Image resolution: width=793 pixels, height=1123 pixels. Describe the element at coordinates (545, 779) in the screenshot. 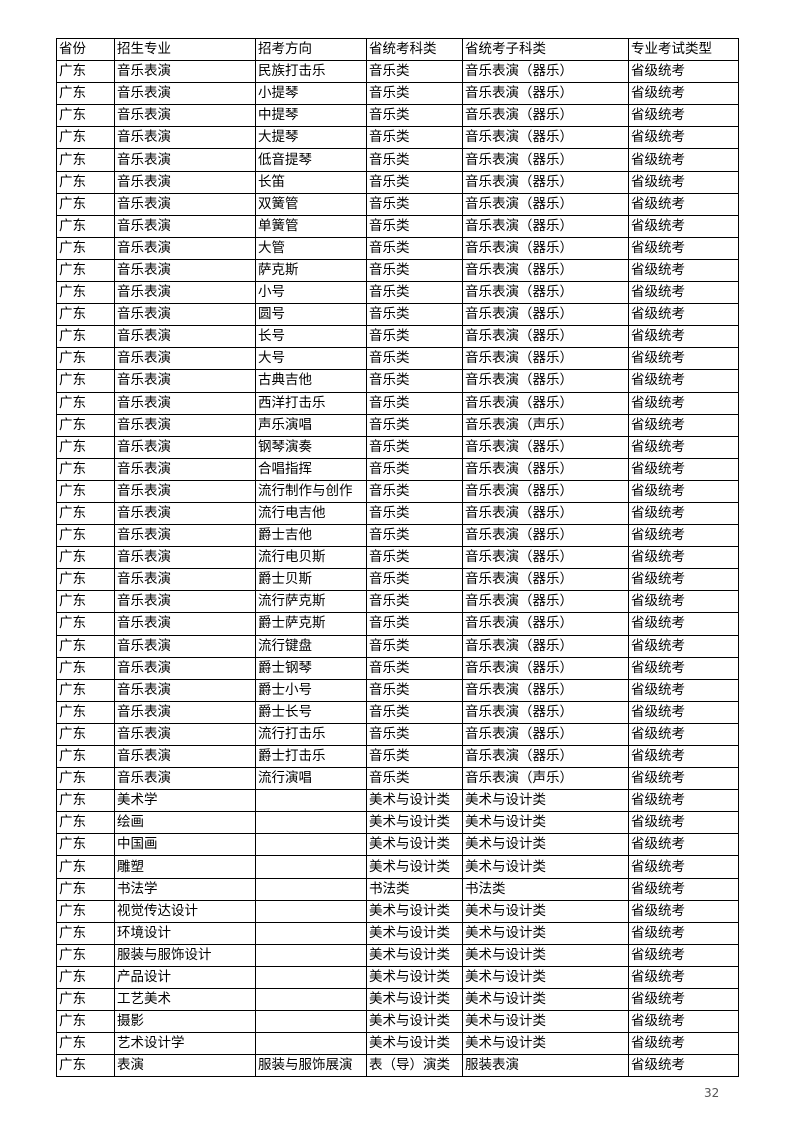

I see `table-cell: 音乐表演（声乐）` at that location.